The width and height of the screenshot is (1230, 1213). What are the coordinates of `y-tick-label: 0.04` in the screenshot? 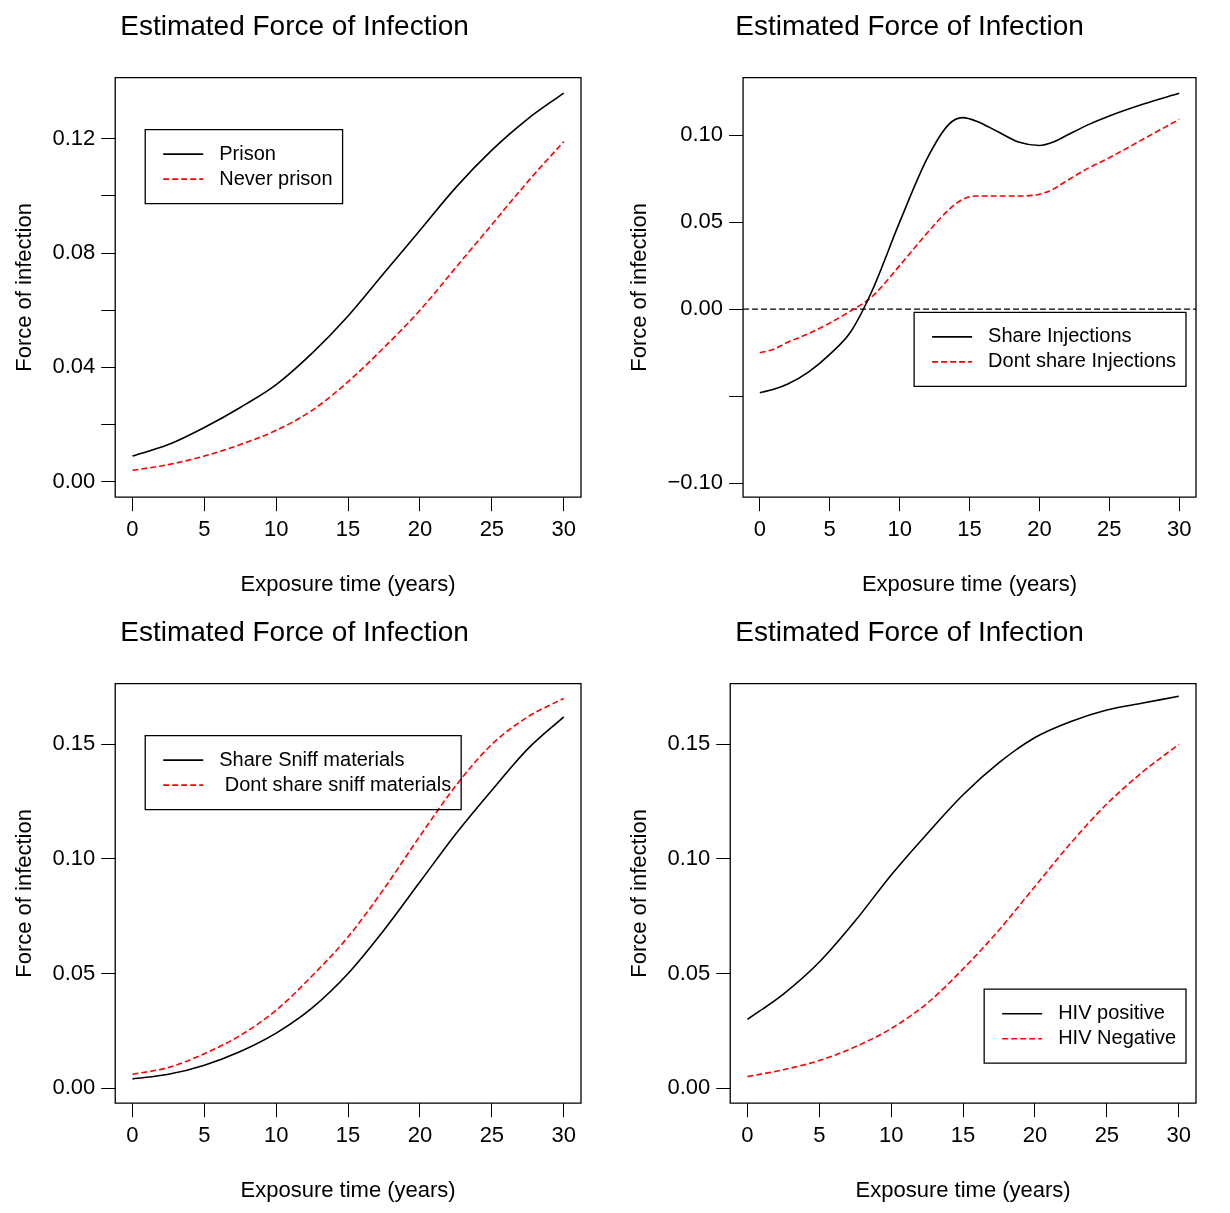 It's located at (74, 366).